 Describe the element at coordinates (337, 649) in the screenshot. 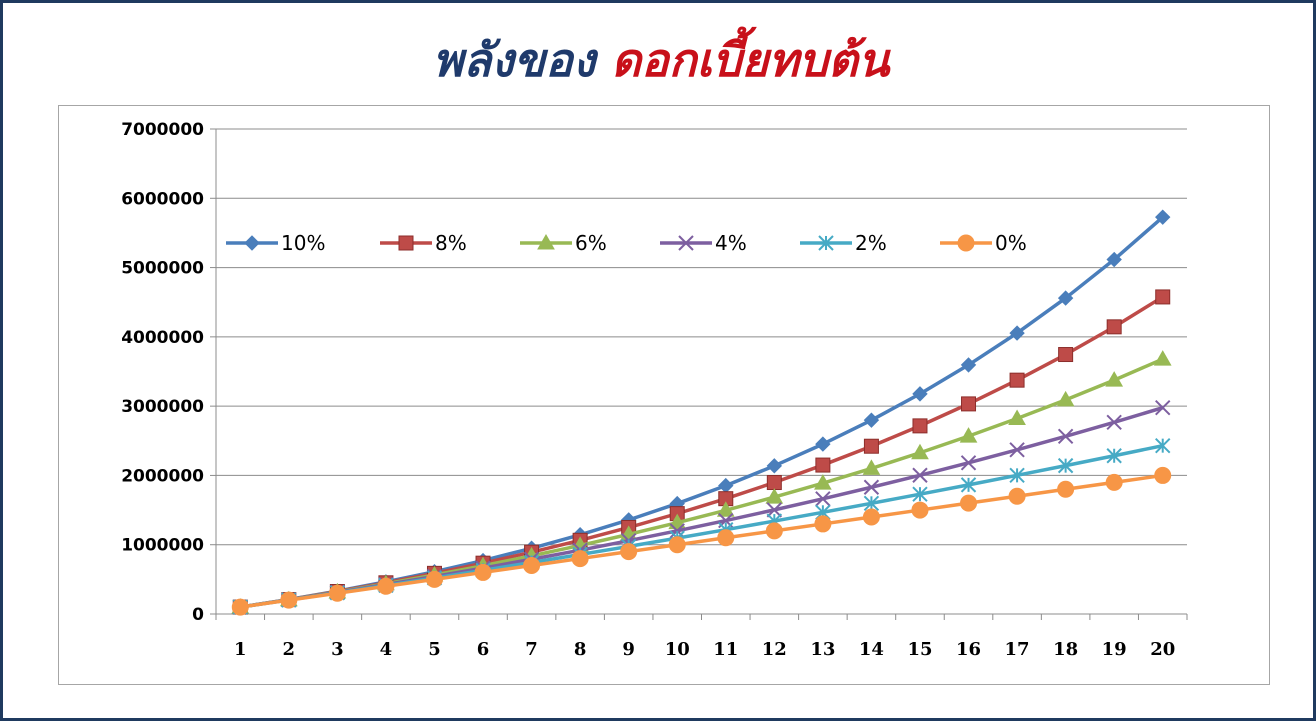

I see `x-tick-label: 3` at that location.